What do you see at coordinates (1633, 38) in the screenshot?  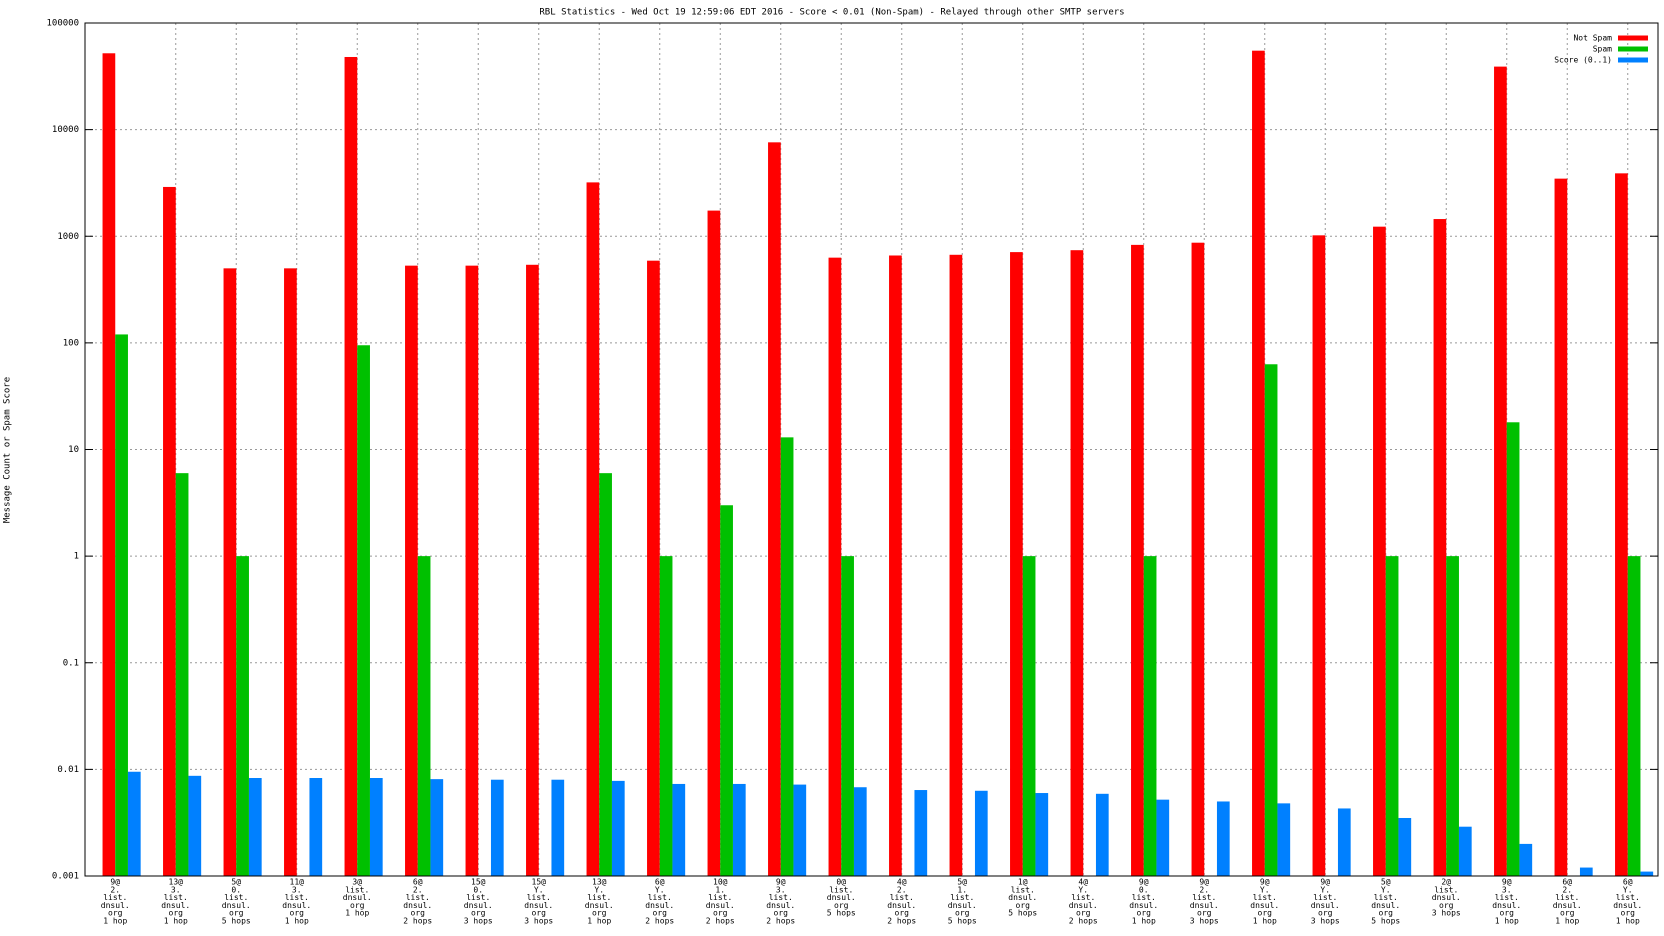 I see `legend-swatch` at bounding box center [1633, 38].